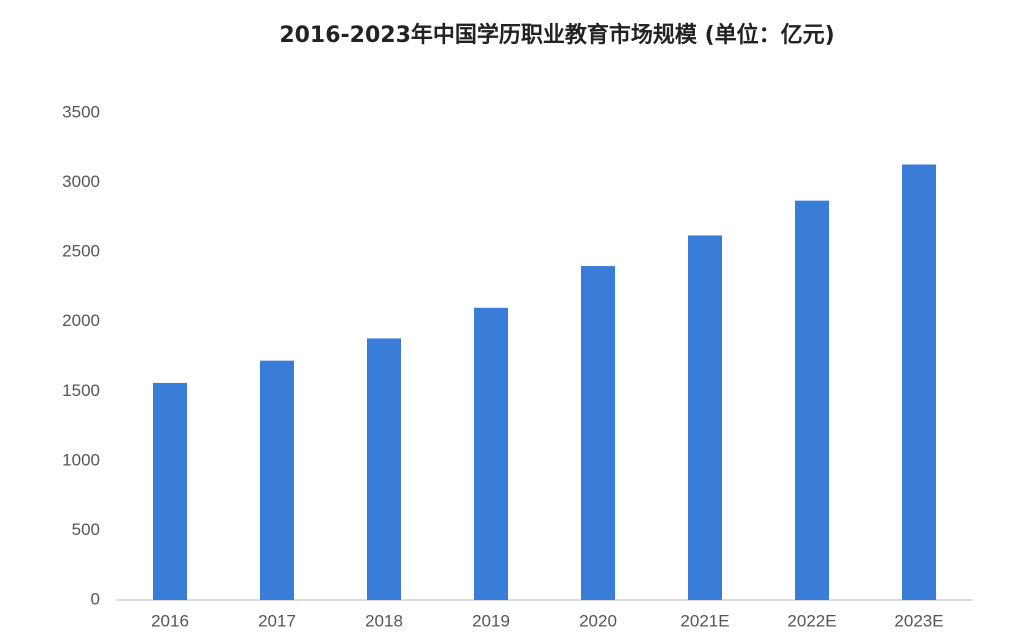 The height and width of the screenshot is (639, 1024). Describe the element at coordinates (277, 620) in the screenshot. I see `x-tick-label: 2017` at that location.